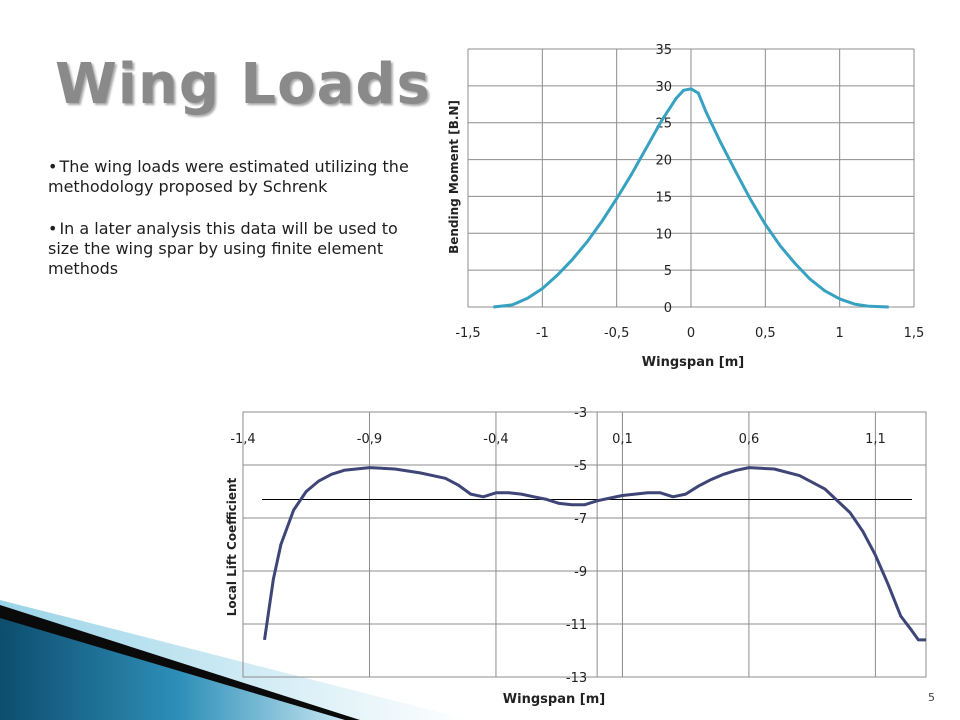 The image size is (960, 720). I want to click on bending-chart-x-tick-label: 0,5, so click(765, 333).